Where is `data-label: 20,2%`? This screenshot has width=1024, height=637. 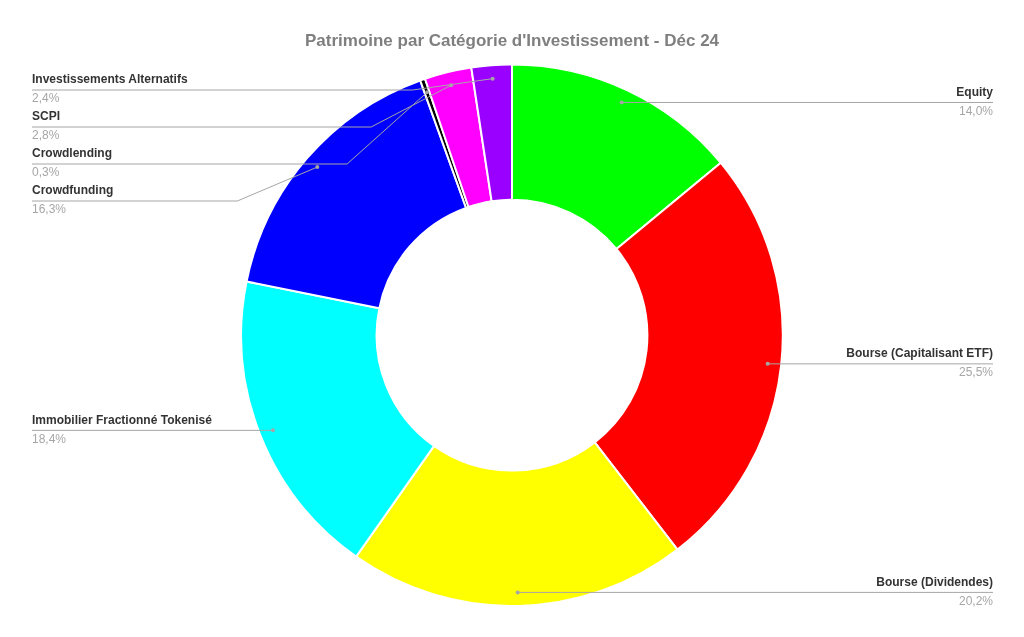 data-label: 20,2% is located at coordinates (976, 600).